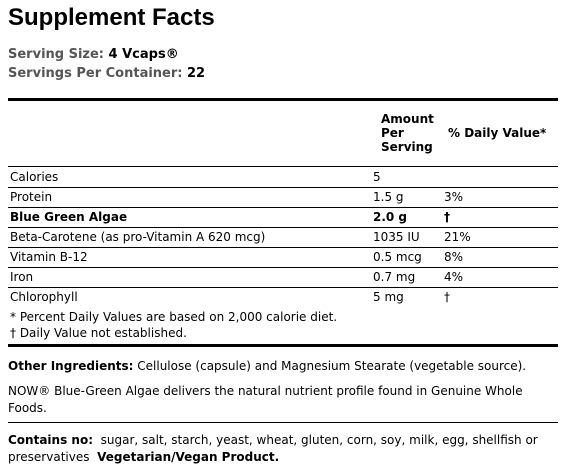 This screenshot has height=470, width=567. I want to click on amount: 5 mg, so click(388, 297).